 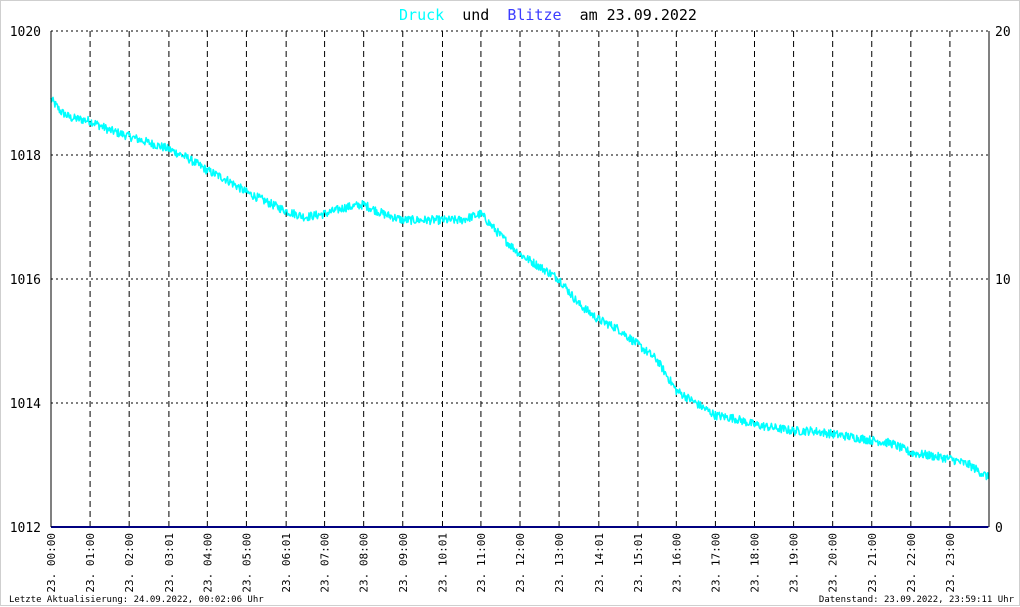 I want to click on title-date: am 23.09.2022, so click(x=638, y=15).